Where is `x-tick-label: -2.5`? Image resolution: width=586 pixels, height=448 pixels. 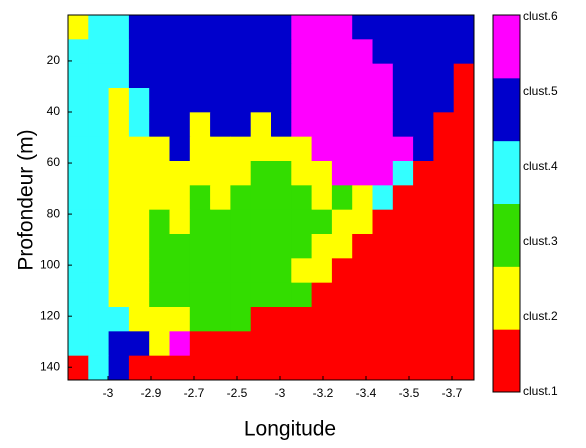 x-tick-label: -2.5 is located at coordinates (237, 393).